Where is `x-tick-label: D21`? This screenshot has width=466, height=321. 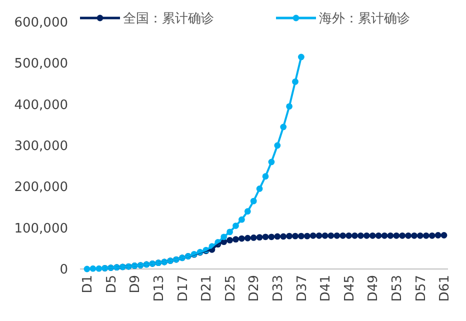 x-tick-label: D21 is located at coordinates (207, 288).